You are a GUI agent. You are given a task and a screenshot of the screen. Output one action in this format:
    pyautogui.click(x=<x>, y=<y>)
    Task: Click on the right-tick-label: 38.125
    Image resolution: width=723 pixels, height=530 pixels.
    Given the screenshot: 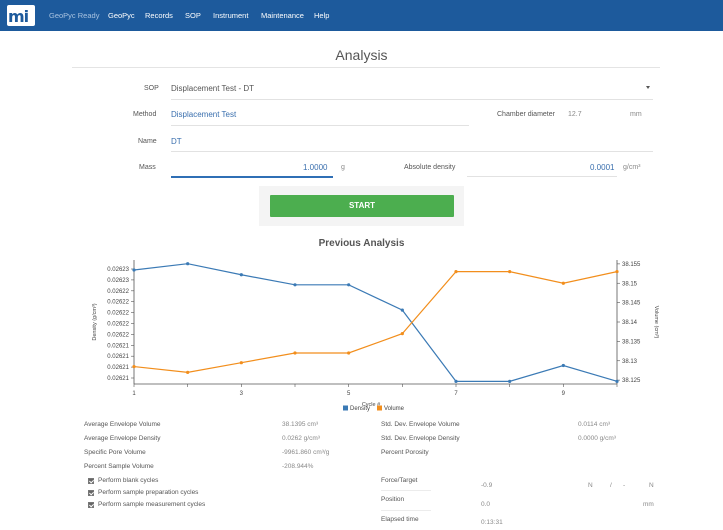 What is the action you would take?
    pyautogui.click(x=631, y=381)
    